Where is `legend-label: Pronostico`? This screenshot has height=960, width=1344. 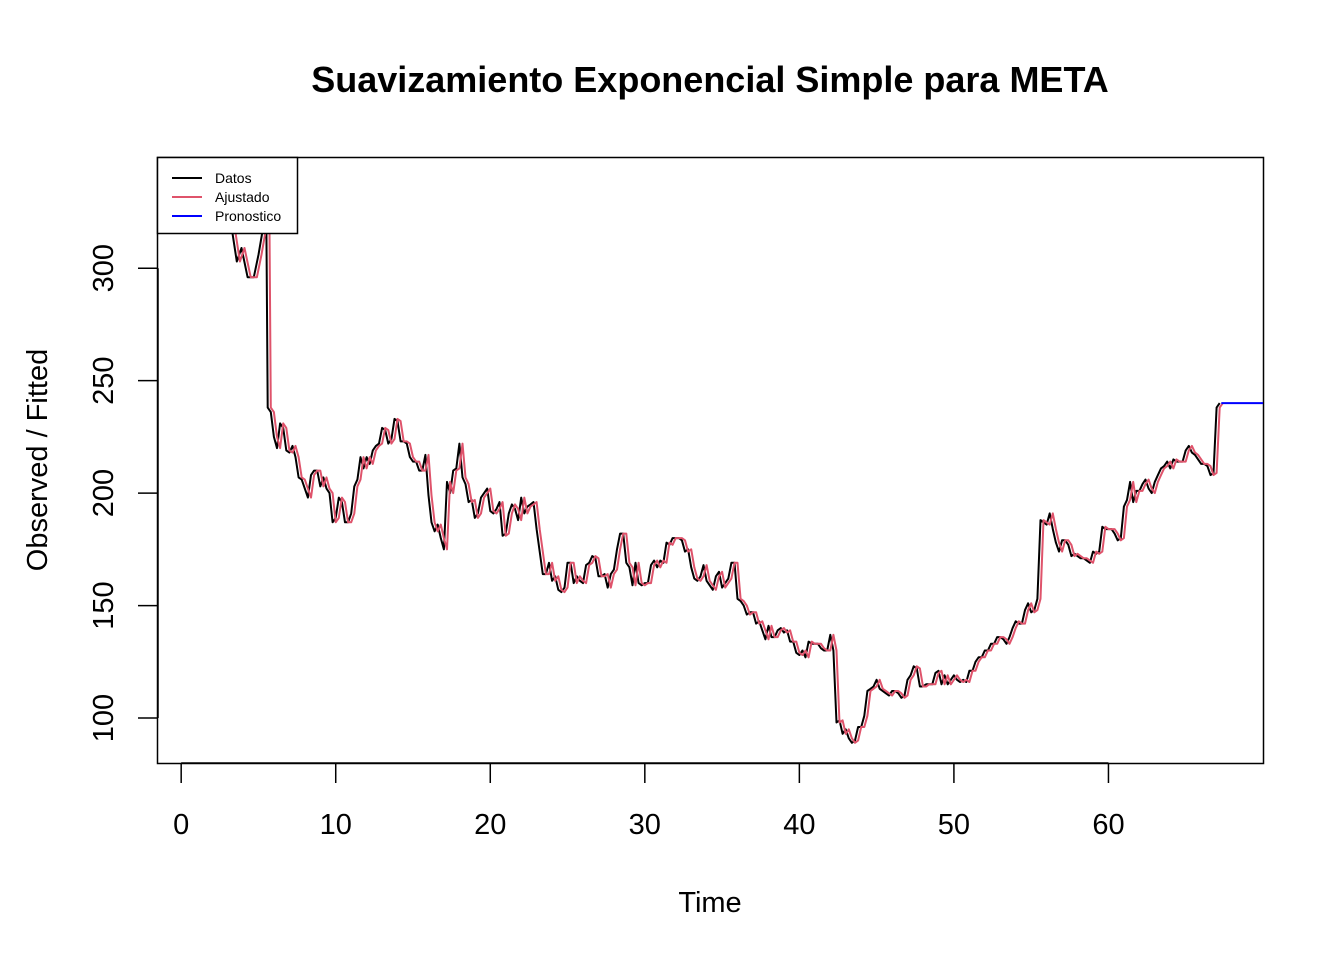 legend-label: Pronostico is located at coordinates (248, 216).